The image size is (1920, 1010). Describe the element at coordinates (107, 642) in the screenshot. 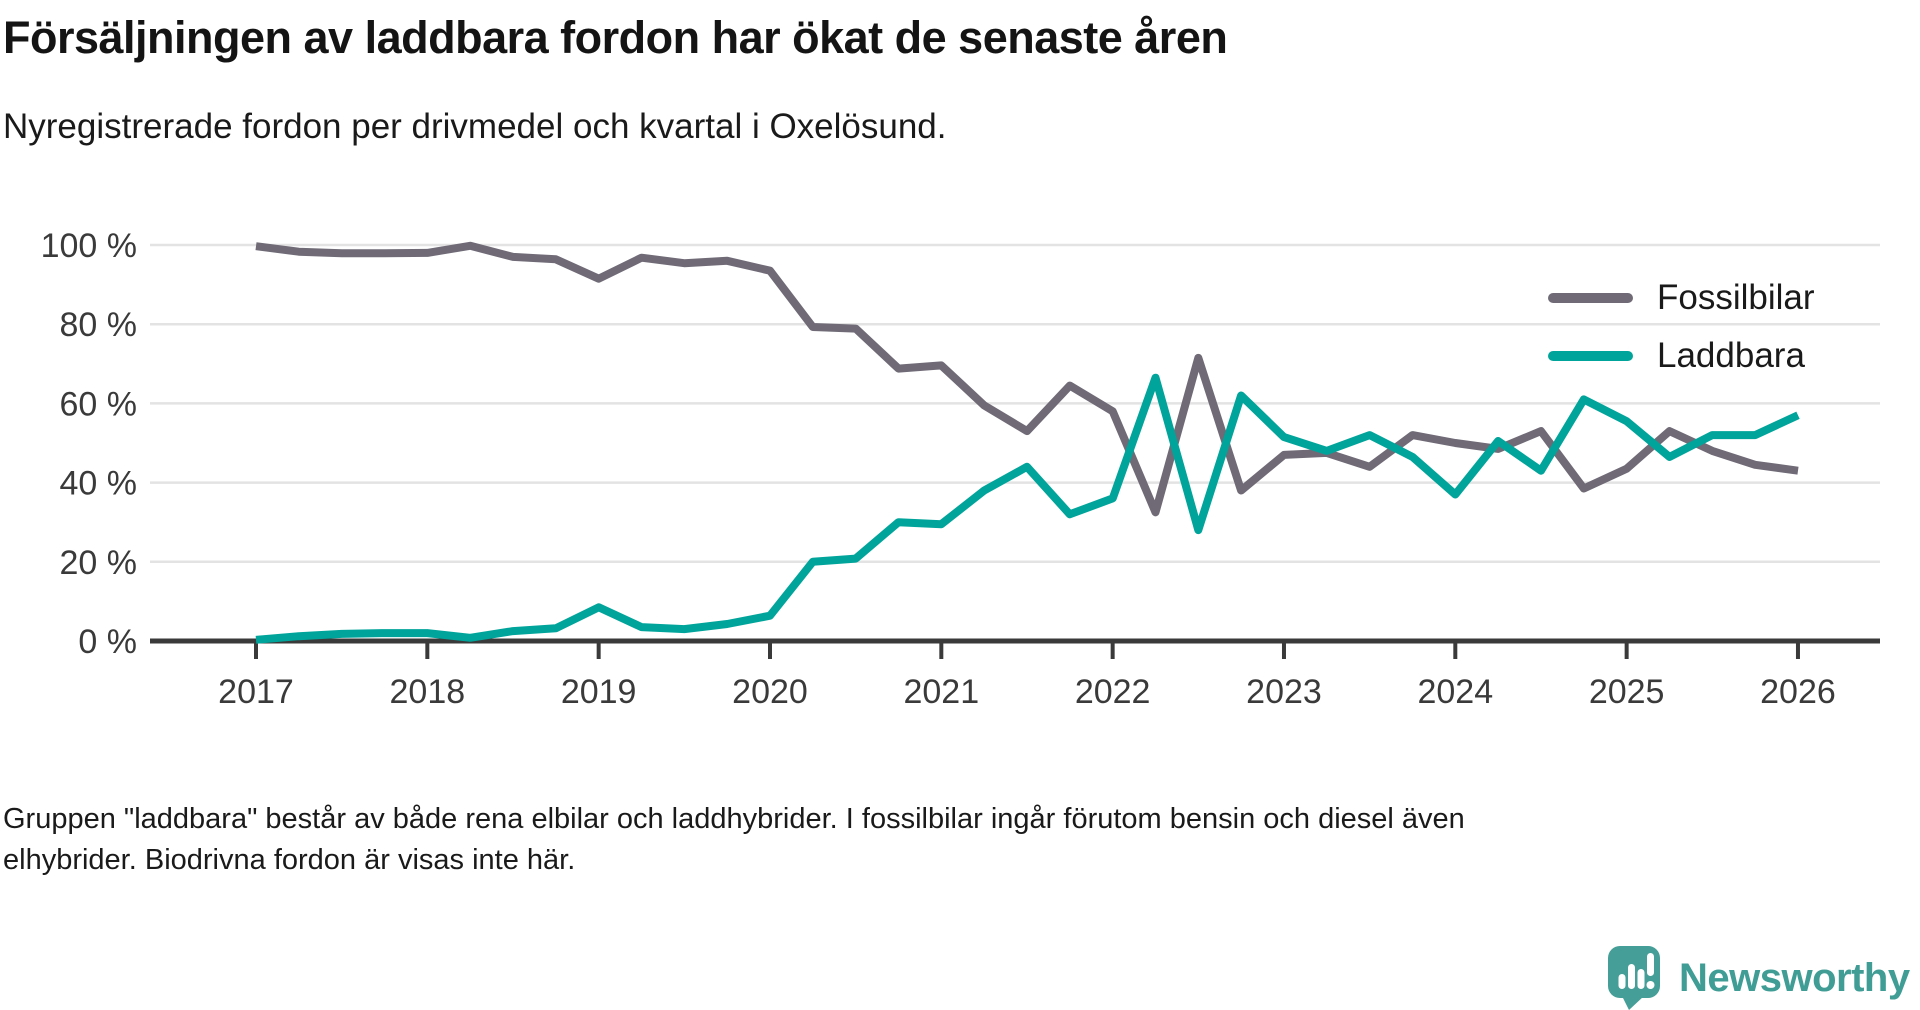

I see `y-tick-label: 0 %` at that location.